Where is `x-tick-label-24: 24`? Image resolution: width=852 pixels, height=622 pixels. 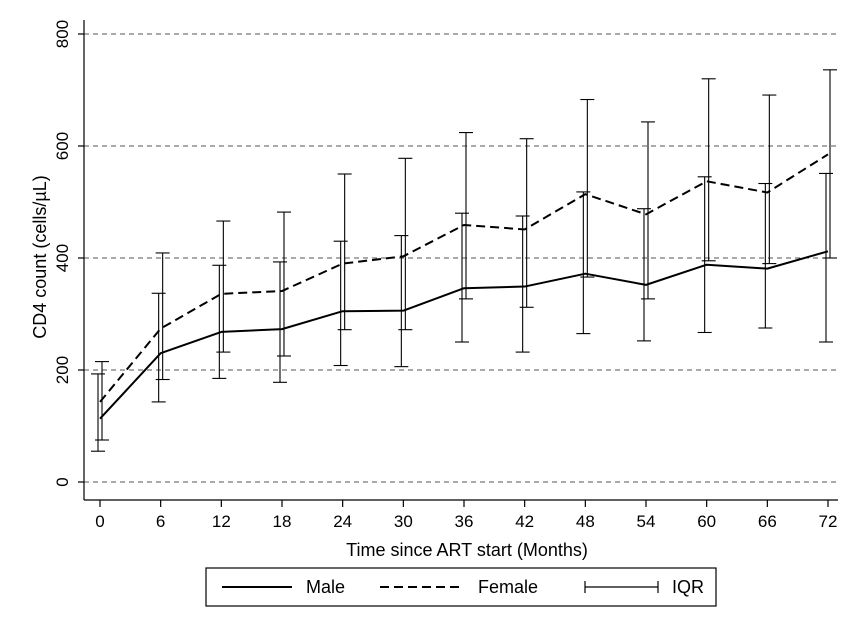 x-tick-label-24: 24 is located at coordinates (342, 521).